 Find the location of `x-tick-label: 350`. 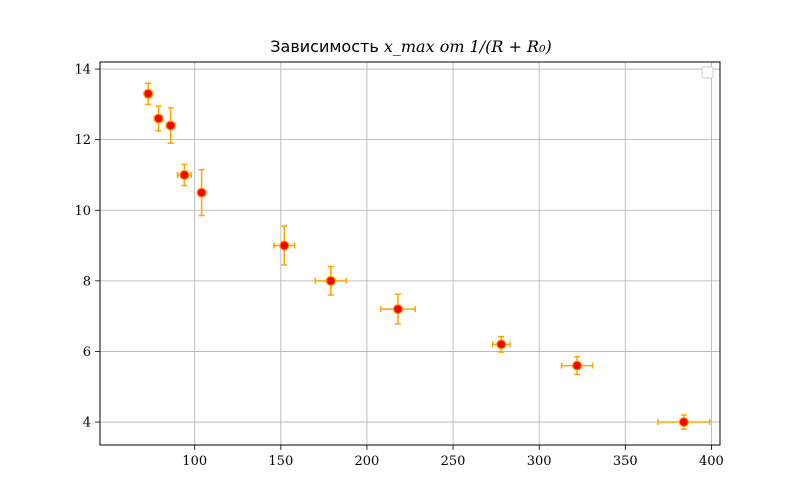

x-tick-label: 350 is located at coordinates (625, 461).